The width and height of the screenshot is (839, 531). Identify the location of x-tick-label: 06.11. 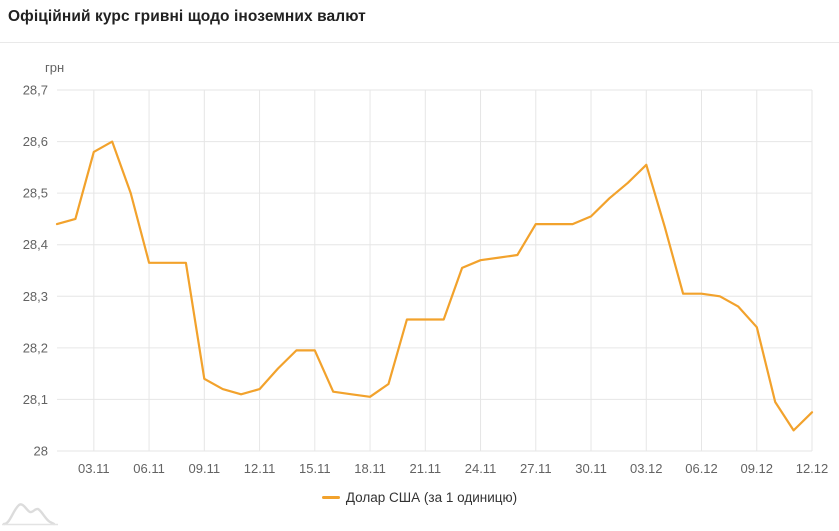
(149, 468).